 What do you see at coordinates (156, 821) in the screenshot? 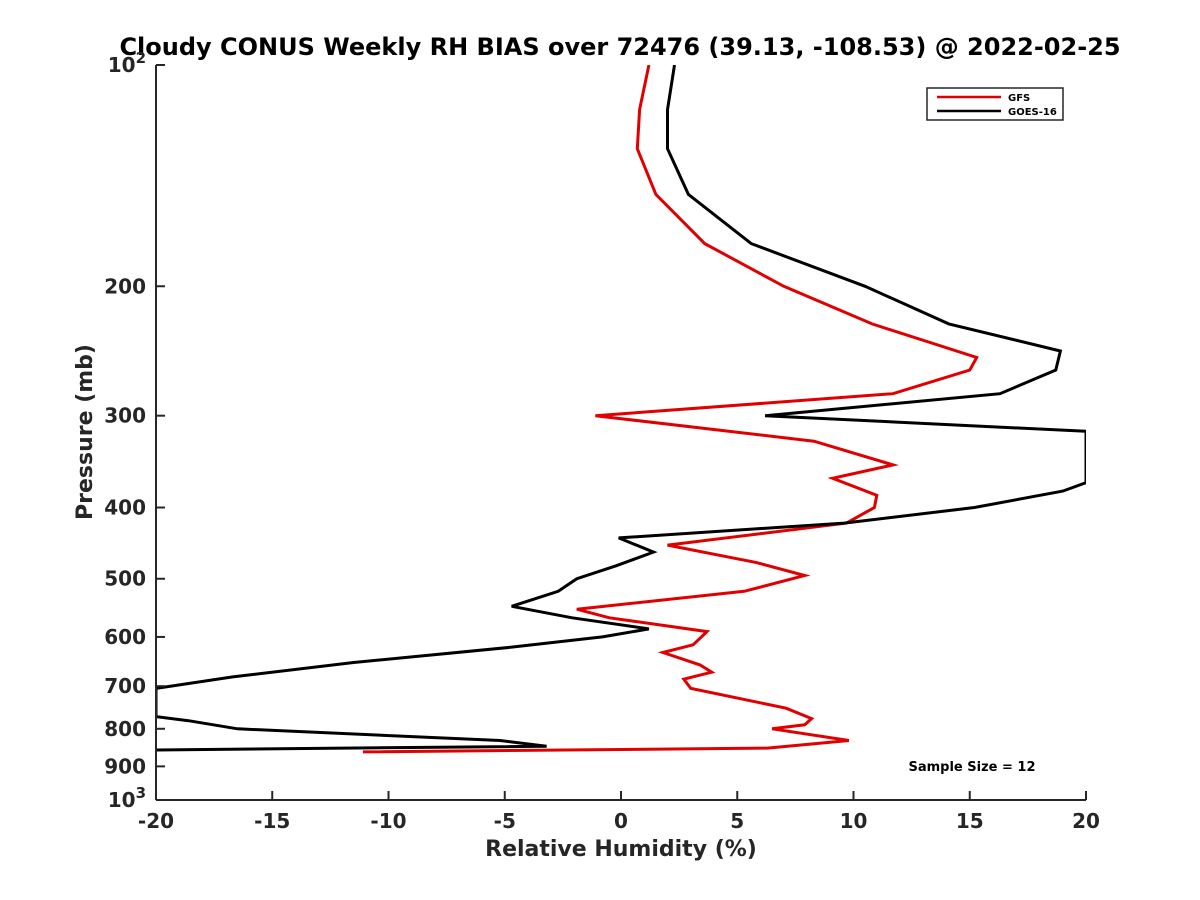
I see `x-tick-label: -20` at bounding box center [156, 821].